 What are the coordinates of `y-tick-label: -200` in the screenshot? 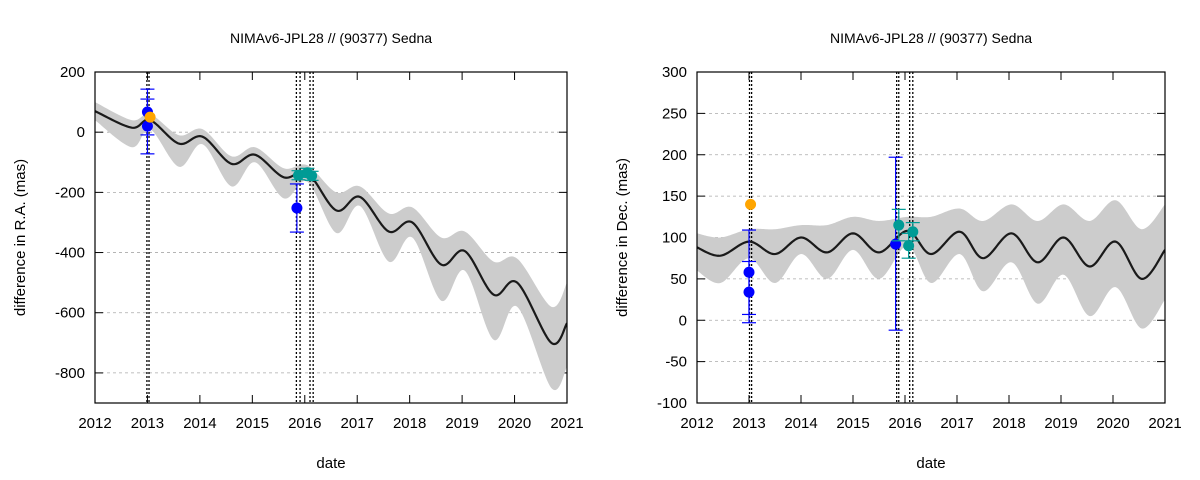 It's located at (70, 192).